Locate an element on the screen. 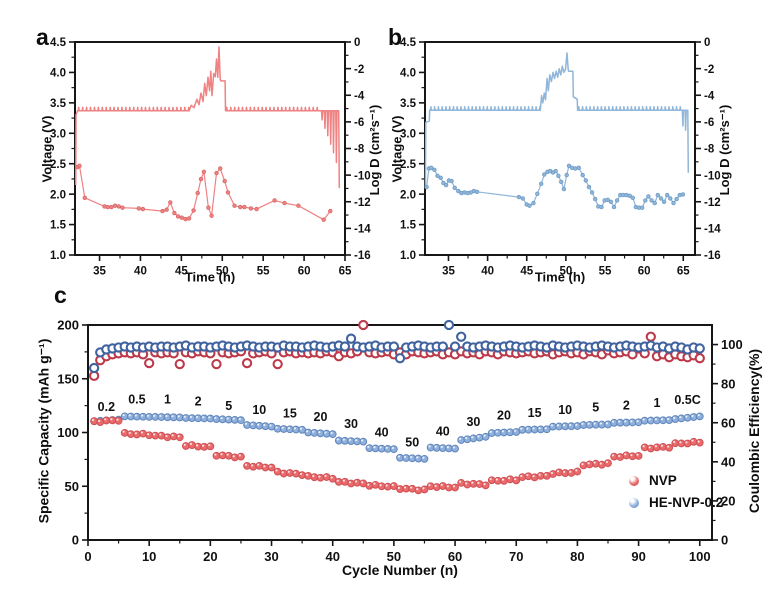  panel-a-yaxis-title: Voltage (V) is located at coordinates (47, 149).